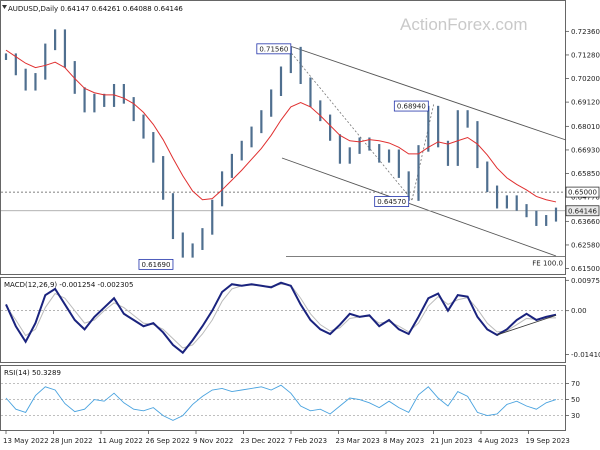 The width and height of the screenshot is (600, 450). I want to click on xtick-label-3: 26 Sep 2022, so click(168, 441).